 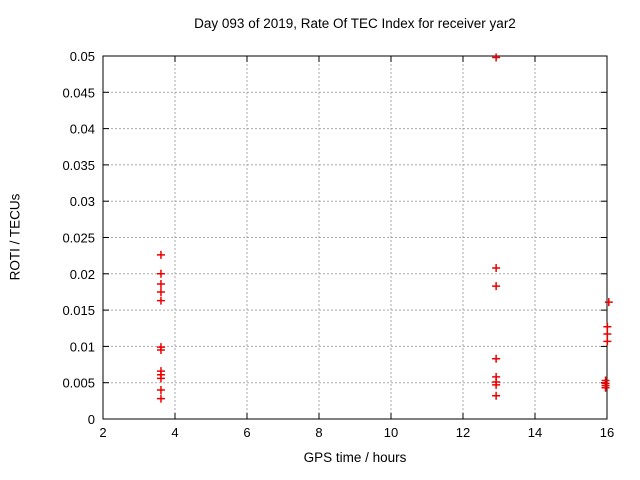 I want to click on y-tick-label: 0.05, so click(x=82, y=56).